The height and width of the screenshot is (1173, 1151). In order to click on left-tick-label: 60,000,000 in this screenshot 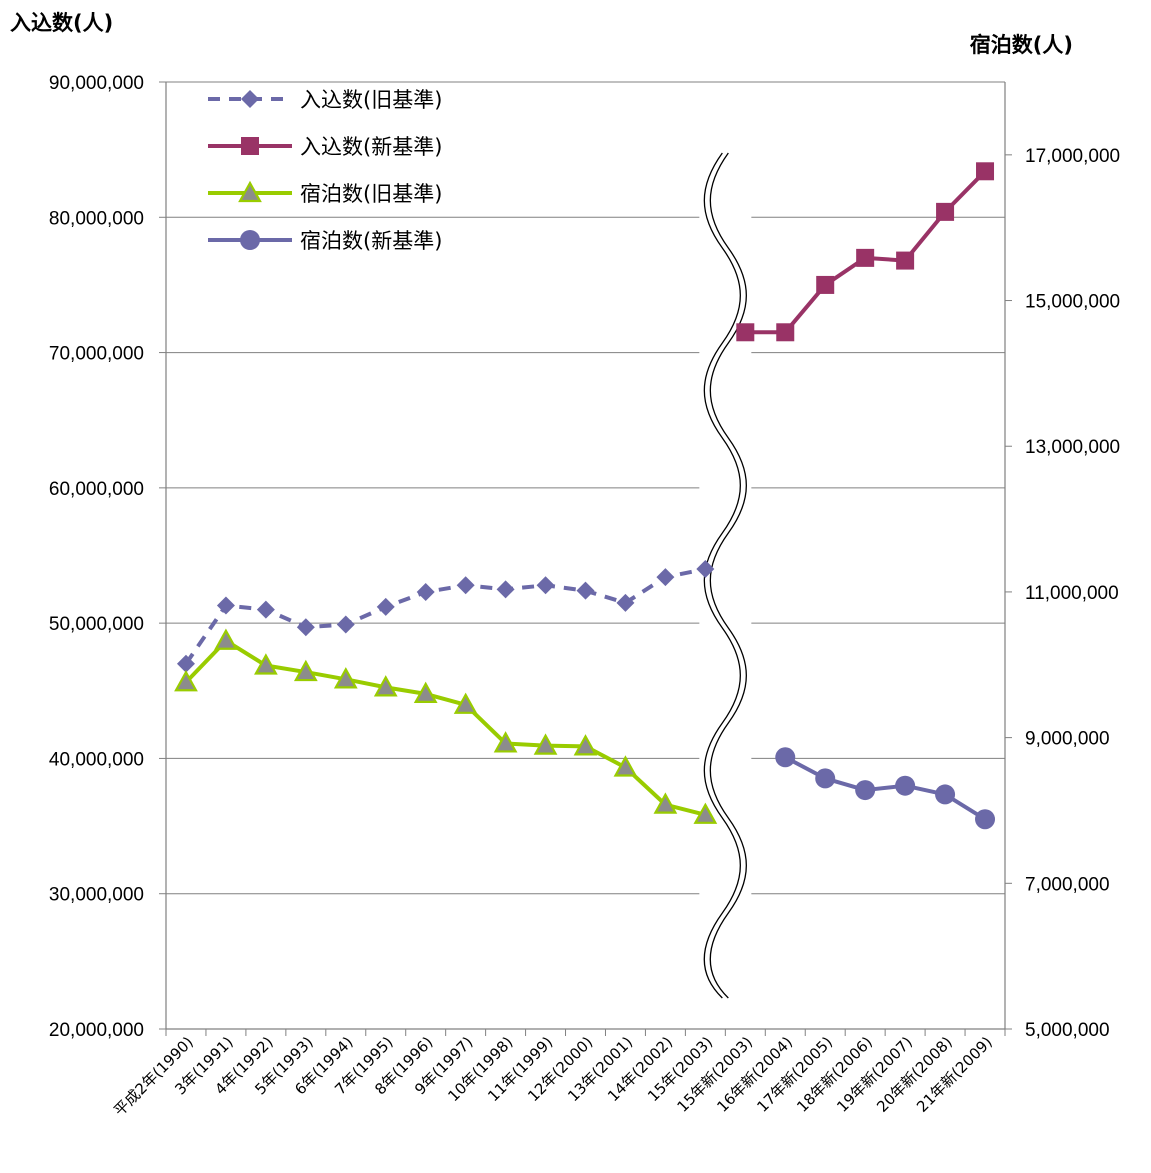, I will do `click(96, 489)`.